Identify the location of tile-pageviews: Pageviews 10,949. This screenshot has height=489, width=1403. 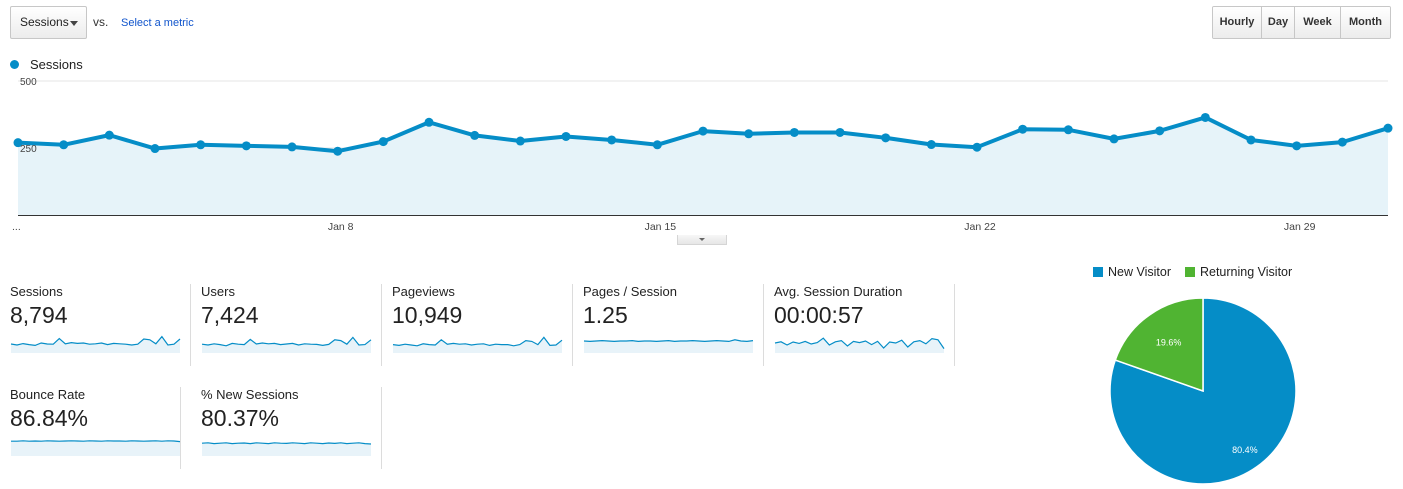
(482, 325).